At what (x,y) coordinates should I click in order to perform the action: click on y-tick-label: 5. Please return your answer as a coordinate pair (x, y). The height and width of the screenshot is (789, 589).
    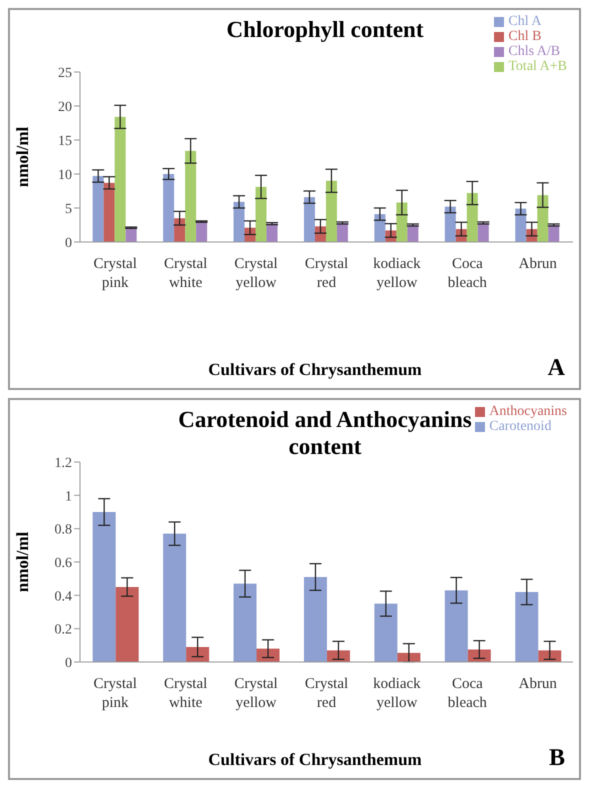
    Looking at the image, I should click on (68, 209).